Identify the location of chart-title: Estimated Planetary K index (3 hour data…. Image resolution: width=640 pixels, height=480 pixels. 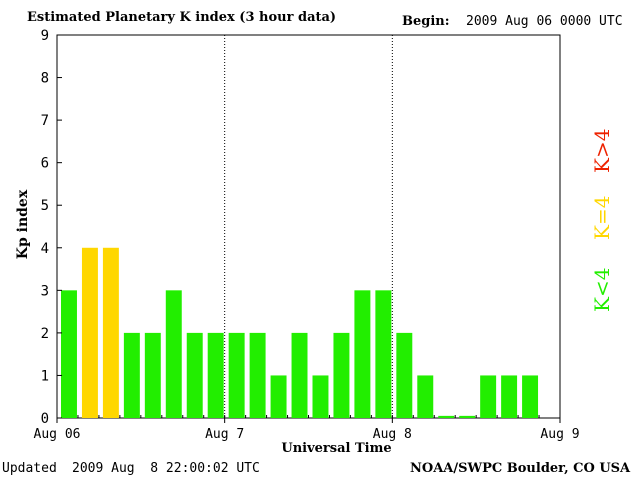
(182, 17).